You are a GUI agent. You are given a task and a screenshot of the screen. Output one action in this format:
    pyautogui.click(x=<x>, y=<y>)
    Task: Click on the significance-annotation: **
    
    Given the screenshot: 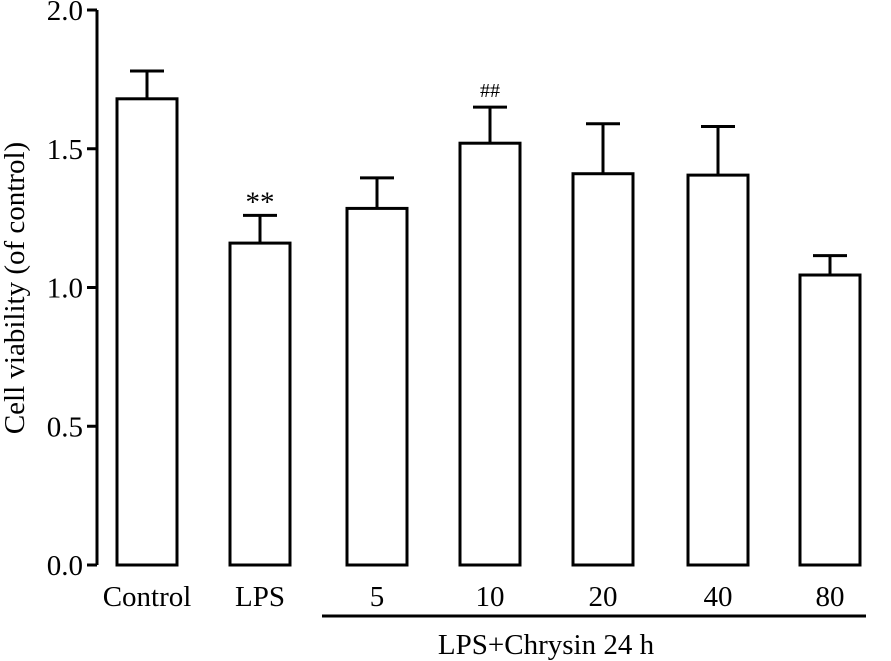 What is the action you would take?
    pyautogui.click(x=260, y=202)
    